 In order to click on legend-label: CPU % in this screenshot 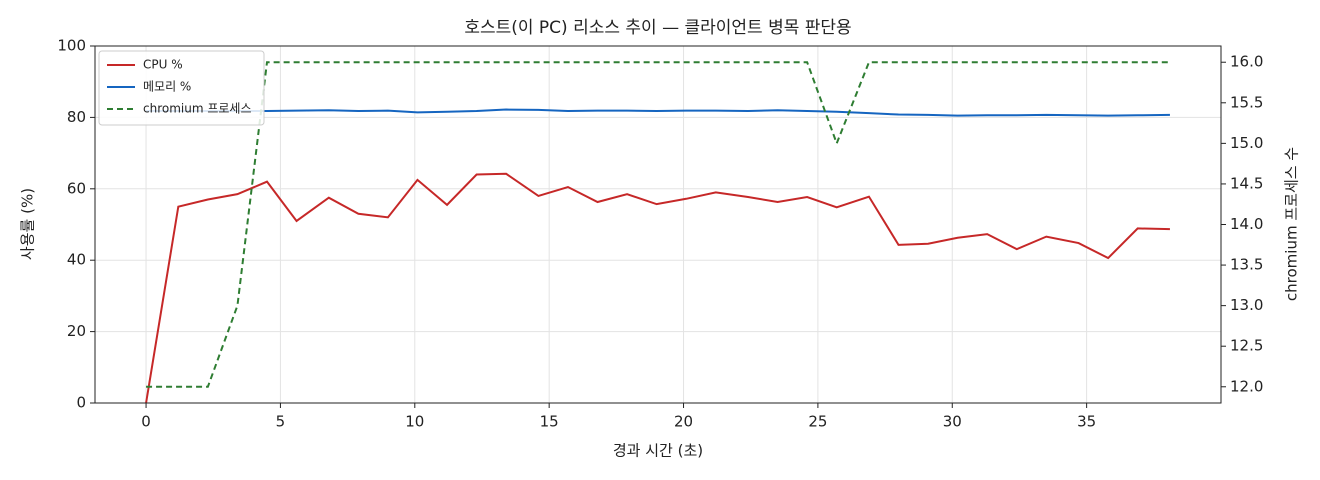, I will do `click(163, 65)`.